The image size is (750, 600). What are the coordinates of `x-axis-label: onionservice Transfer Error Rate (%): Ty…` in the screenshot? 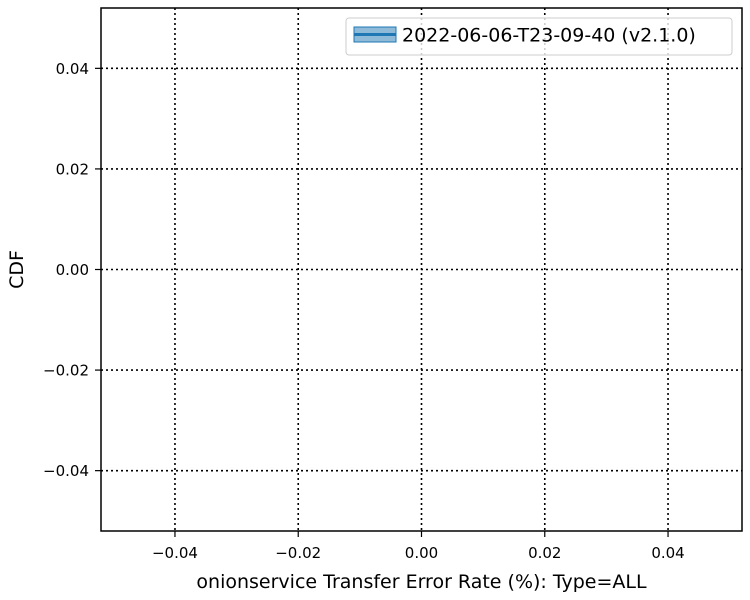 It's located at (421, 582).